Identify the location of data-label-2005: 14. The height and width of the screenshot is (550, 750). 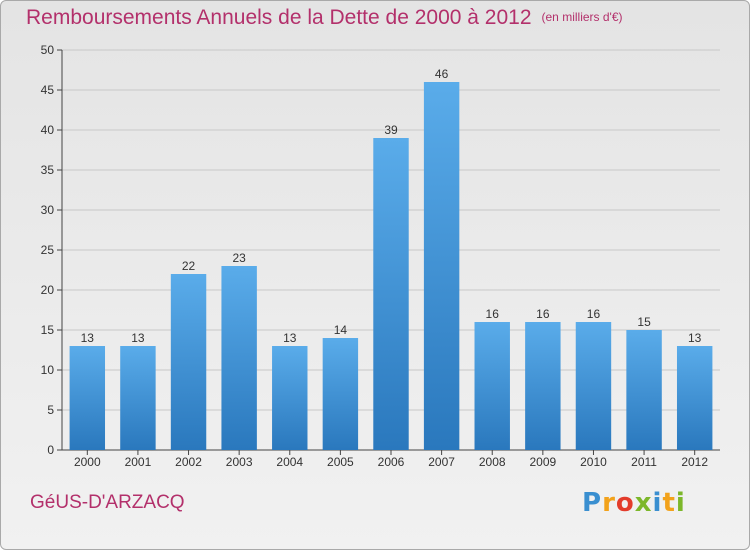
(341, 330).